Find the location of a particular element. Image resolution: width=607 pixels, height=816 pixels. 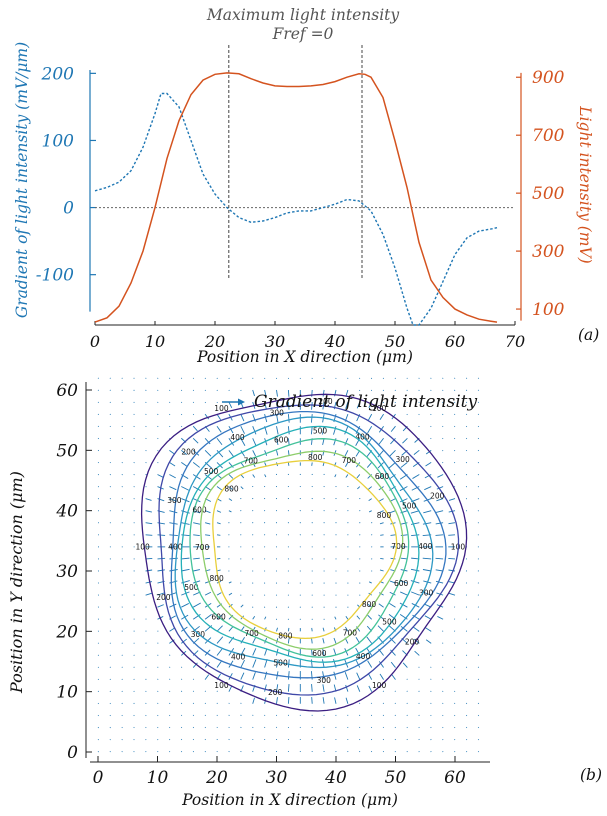

legend-arrow-head-icon is located at coordinates (241, 402).